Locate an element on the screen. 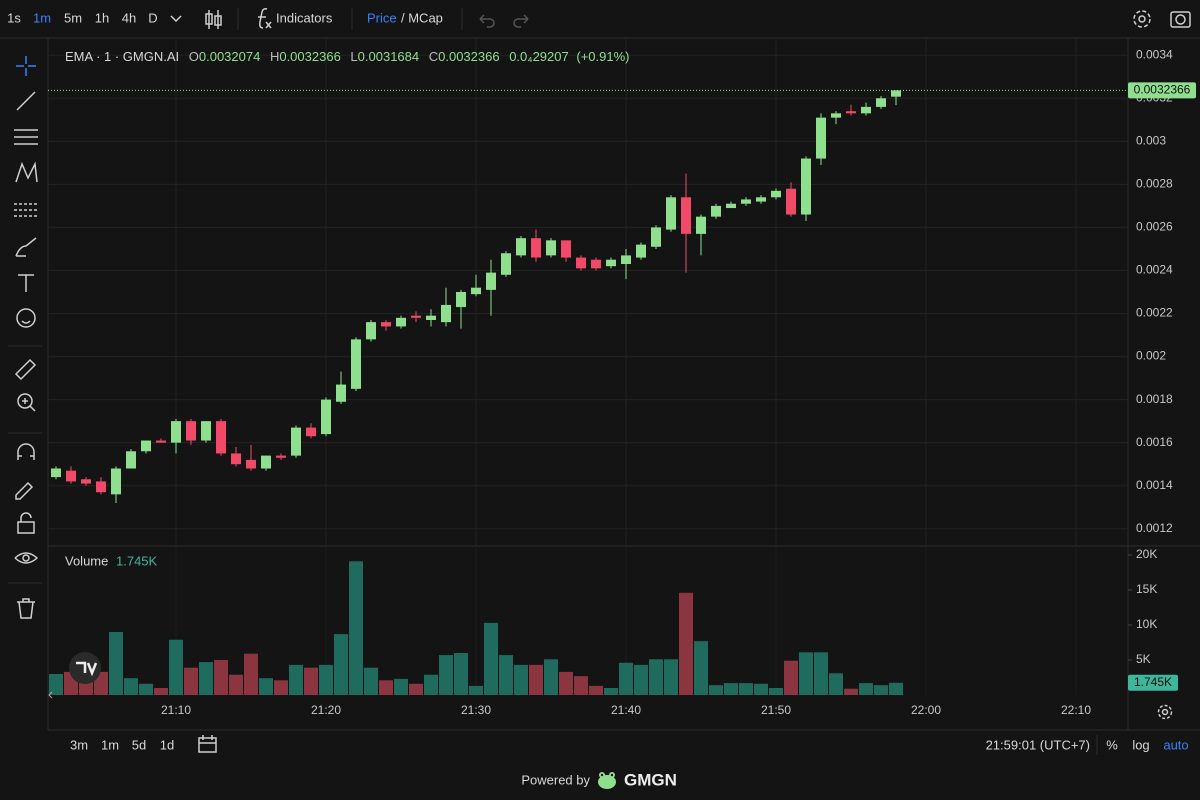 The height and width of the screenshot is (800, 1200). axis-settings-icon is located at coordinates (1165, 712).